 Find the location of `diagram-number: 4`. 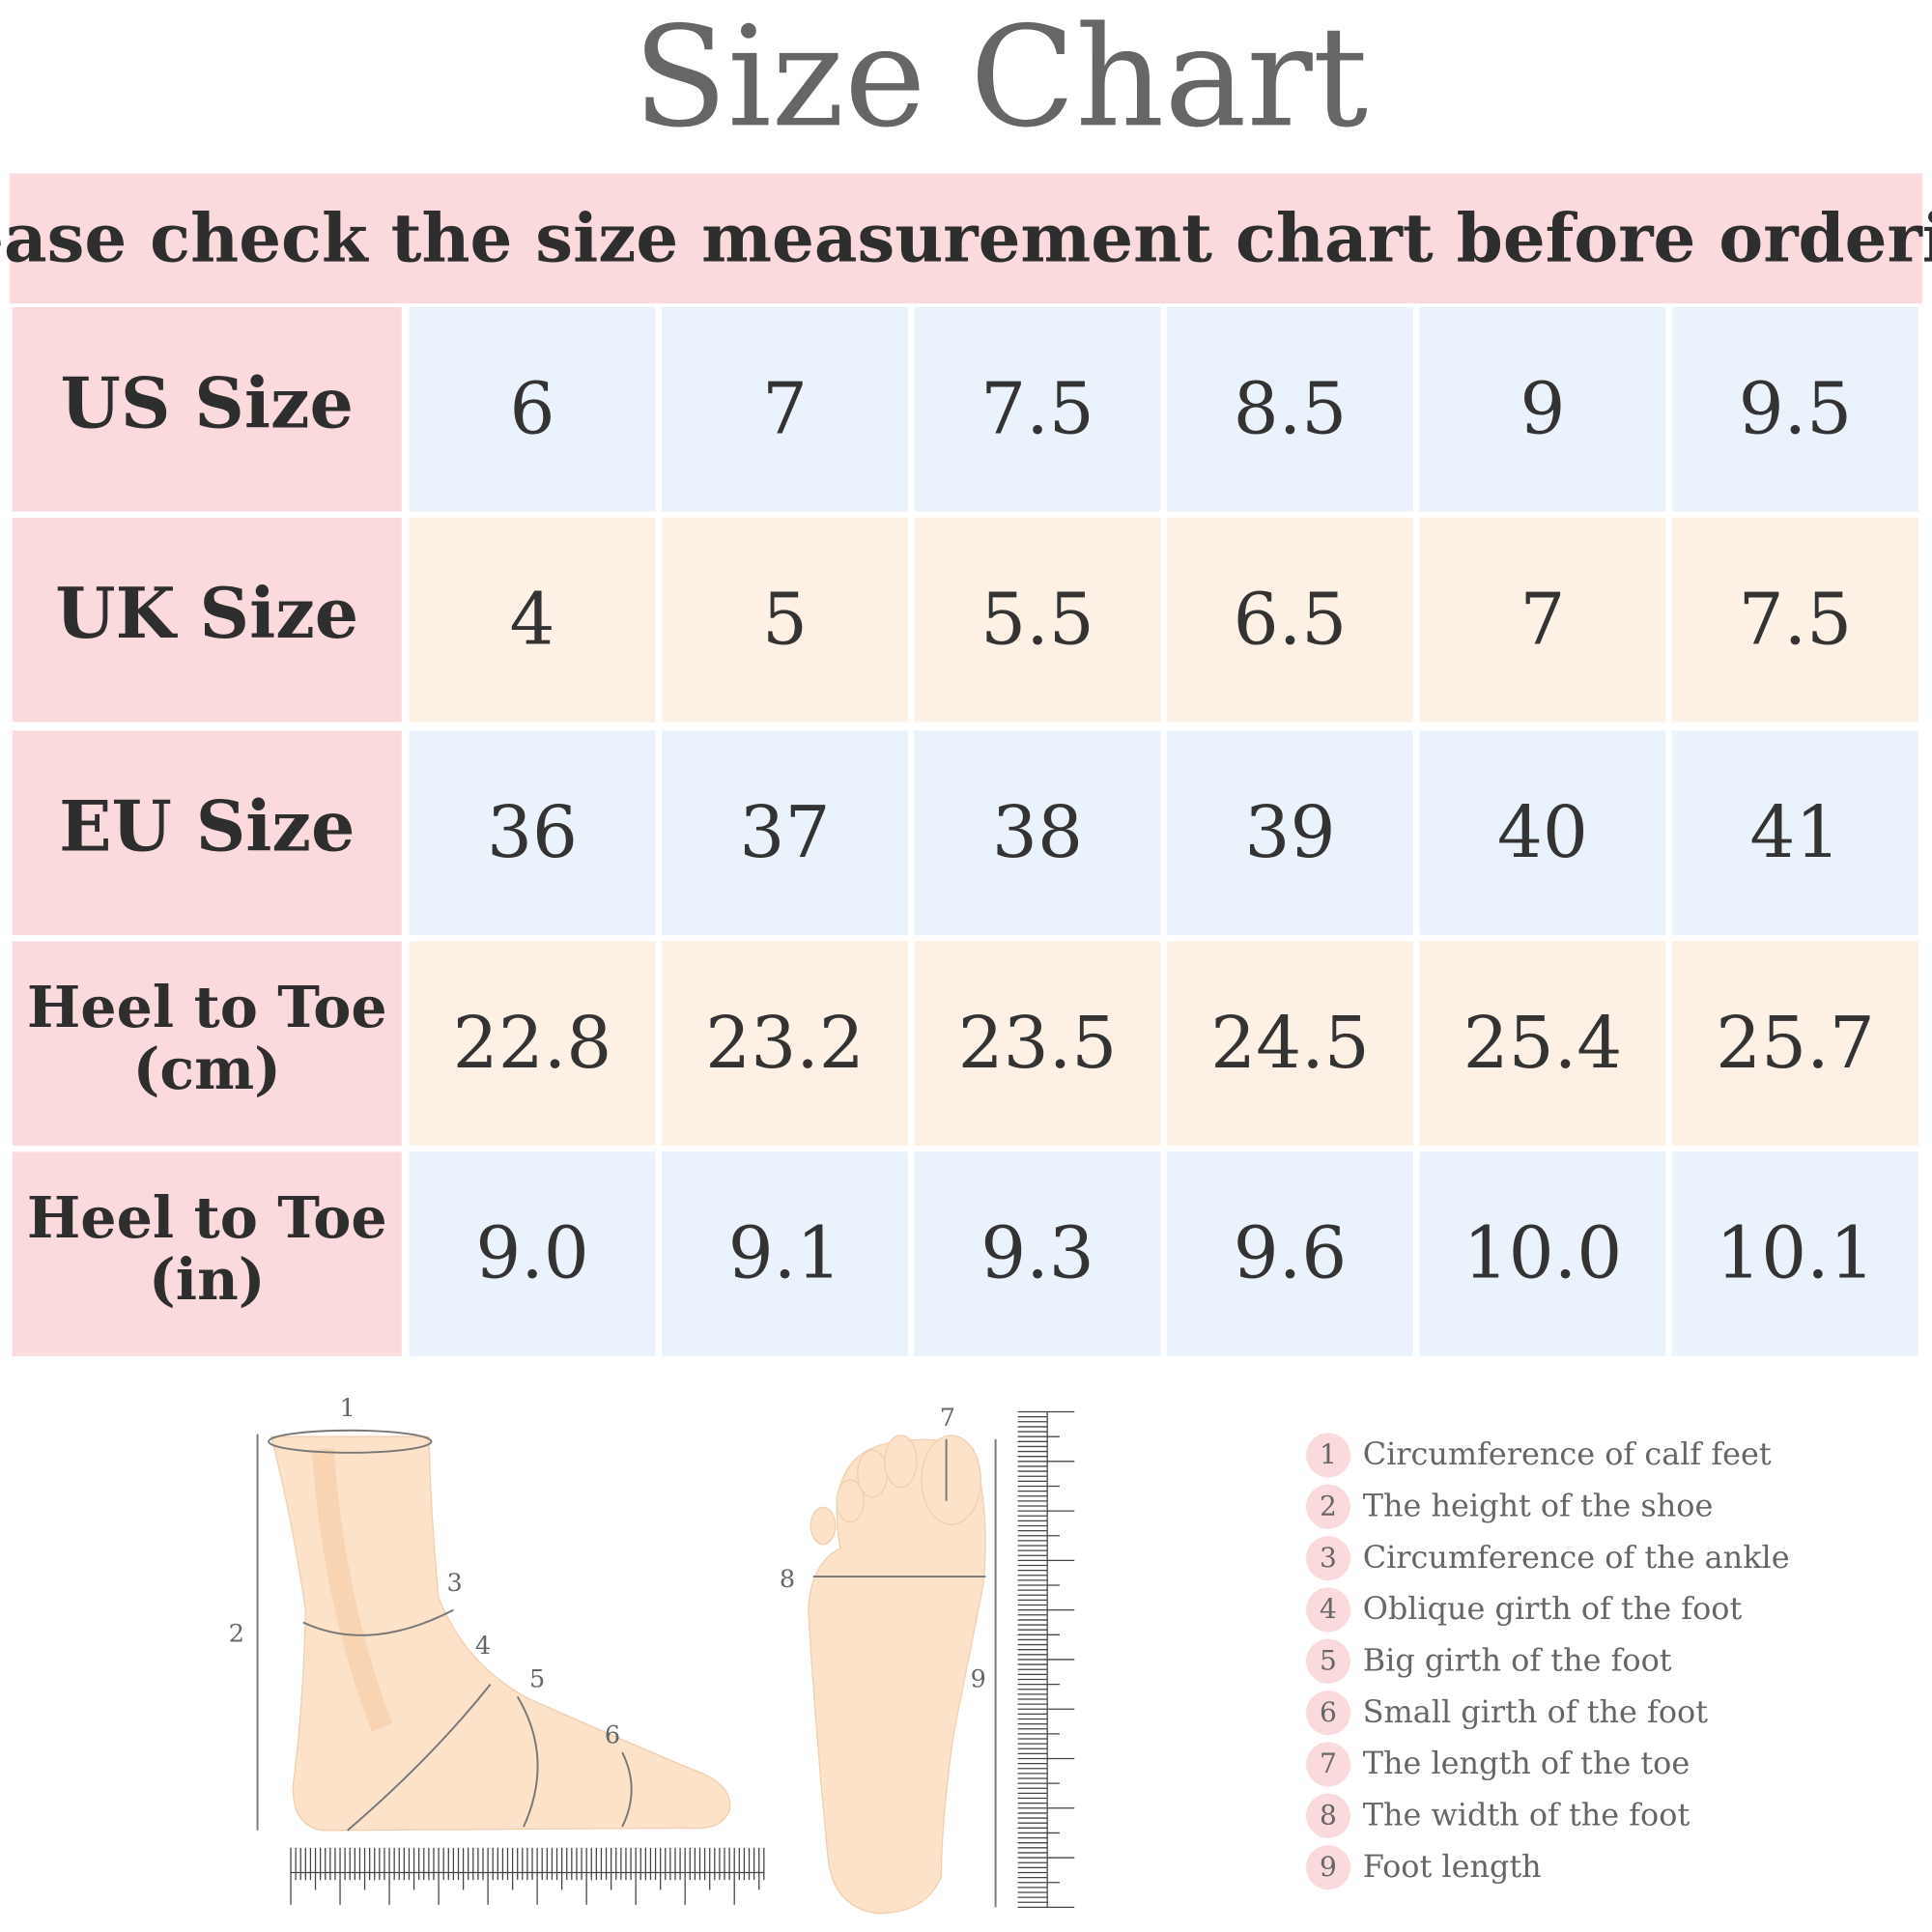

diagram-number: 4 is located at coordinates (483, 1646).